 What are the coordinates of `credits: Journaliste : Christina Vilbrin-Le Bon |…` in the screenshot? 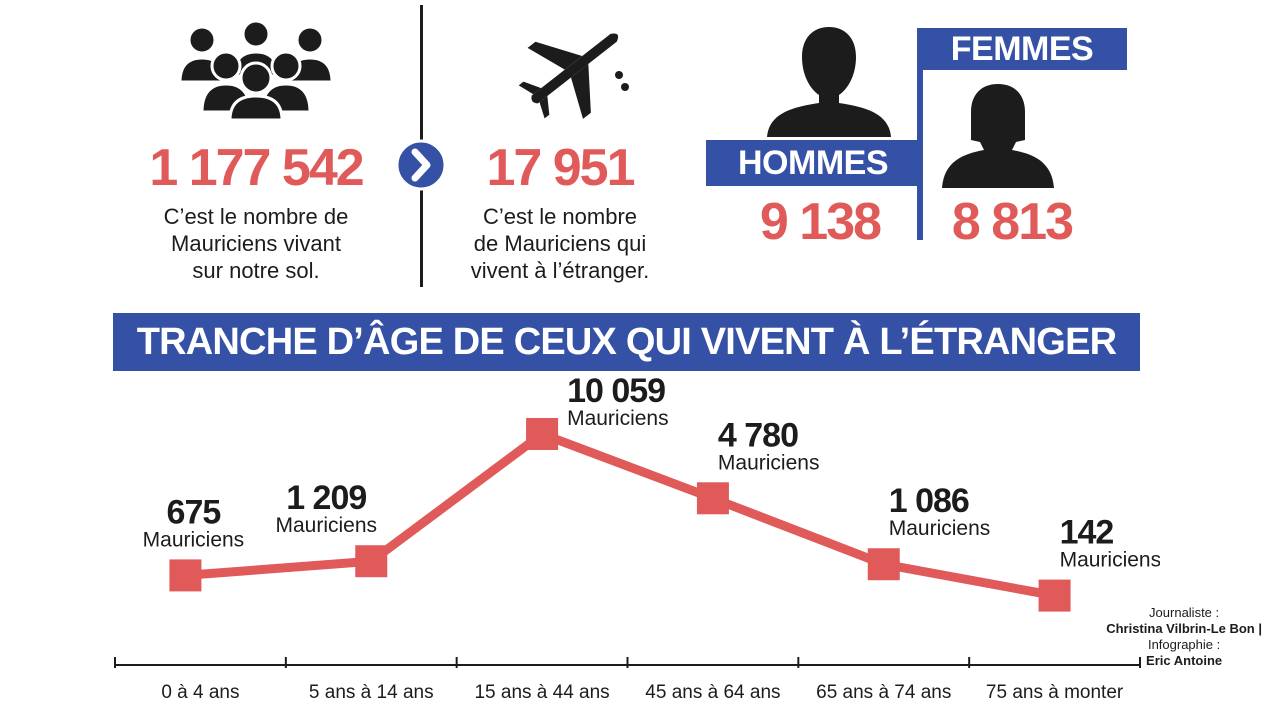 It's located at (1184, 637).